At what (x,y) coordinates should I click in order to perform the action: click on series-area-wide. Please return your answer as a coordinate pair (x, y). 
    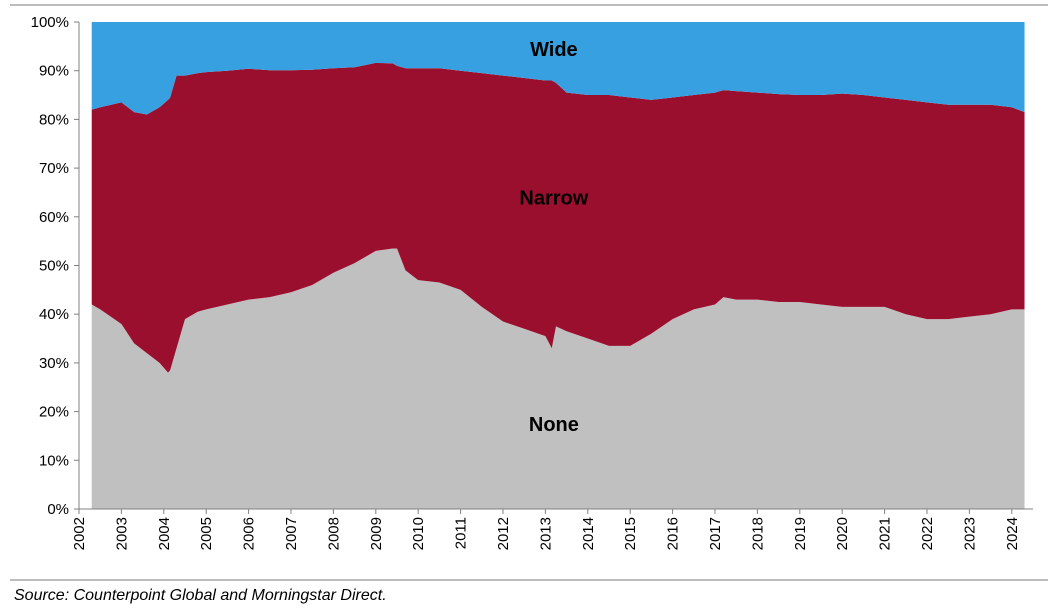
    Looking at the image, I should click on (558, 68).